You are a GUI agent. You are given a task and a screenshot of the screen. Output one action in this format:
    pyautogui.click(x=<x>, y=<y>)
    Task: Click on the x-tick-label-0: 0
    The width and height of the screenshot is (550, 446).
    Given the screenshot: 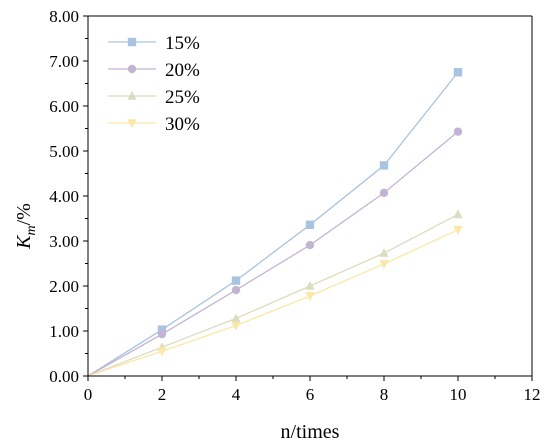 What is the action you would take?
    pyautogui.click(x=88, y=394)
    